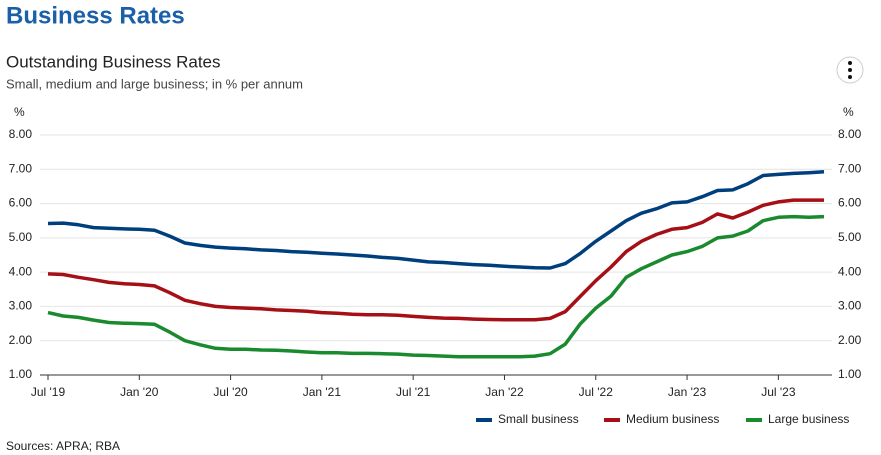 This screenshot has height=455, width=881. I want to click on source: Sources: APRA; RBA, so click(63, 446).